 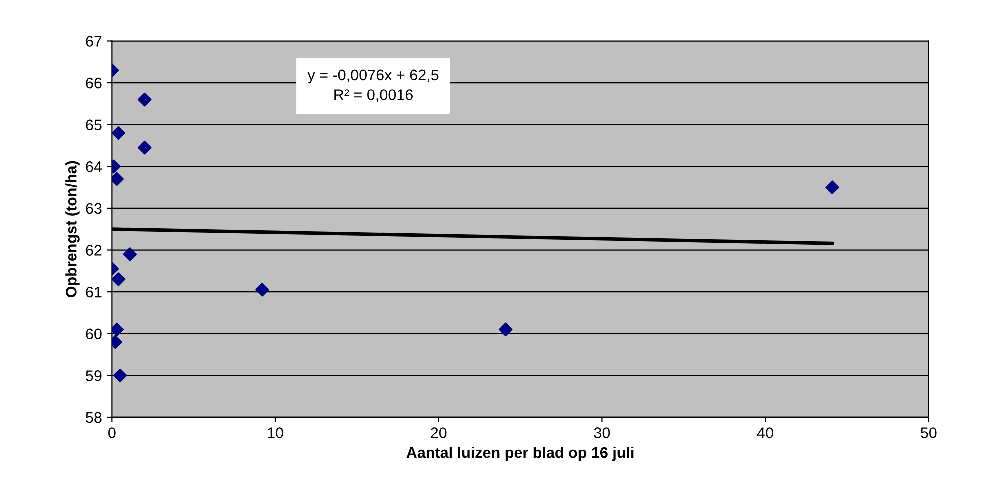 What do you see at coordinates (94, 83) in the screenshot?
I see `y-tick-label: 66` at bounding box center [94, 83].